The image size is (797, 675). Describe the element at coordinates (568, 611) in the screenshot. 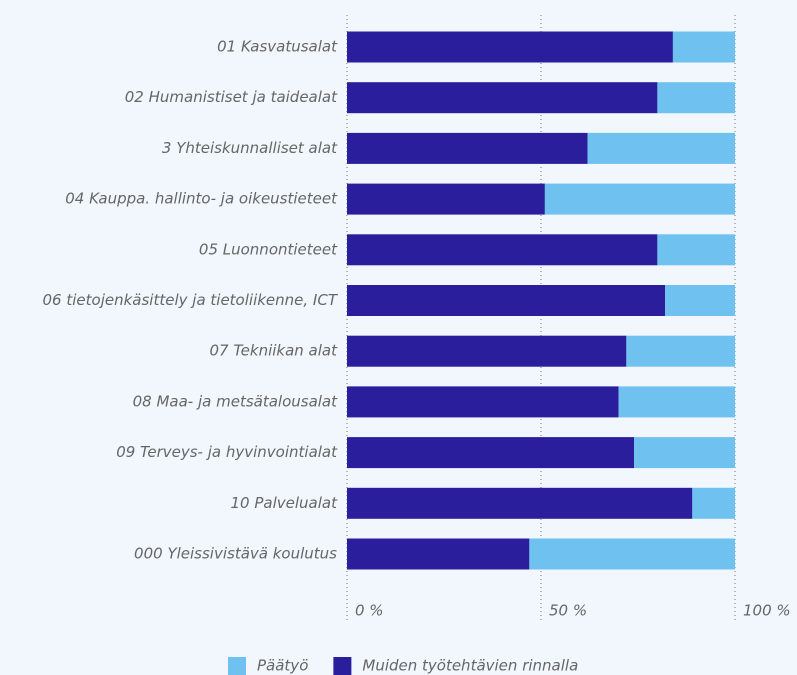

I see `x-tick-label: 50 %` at that location.